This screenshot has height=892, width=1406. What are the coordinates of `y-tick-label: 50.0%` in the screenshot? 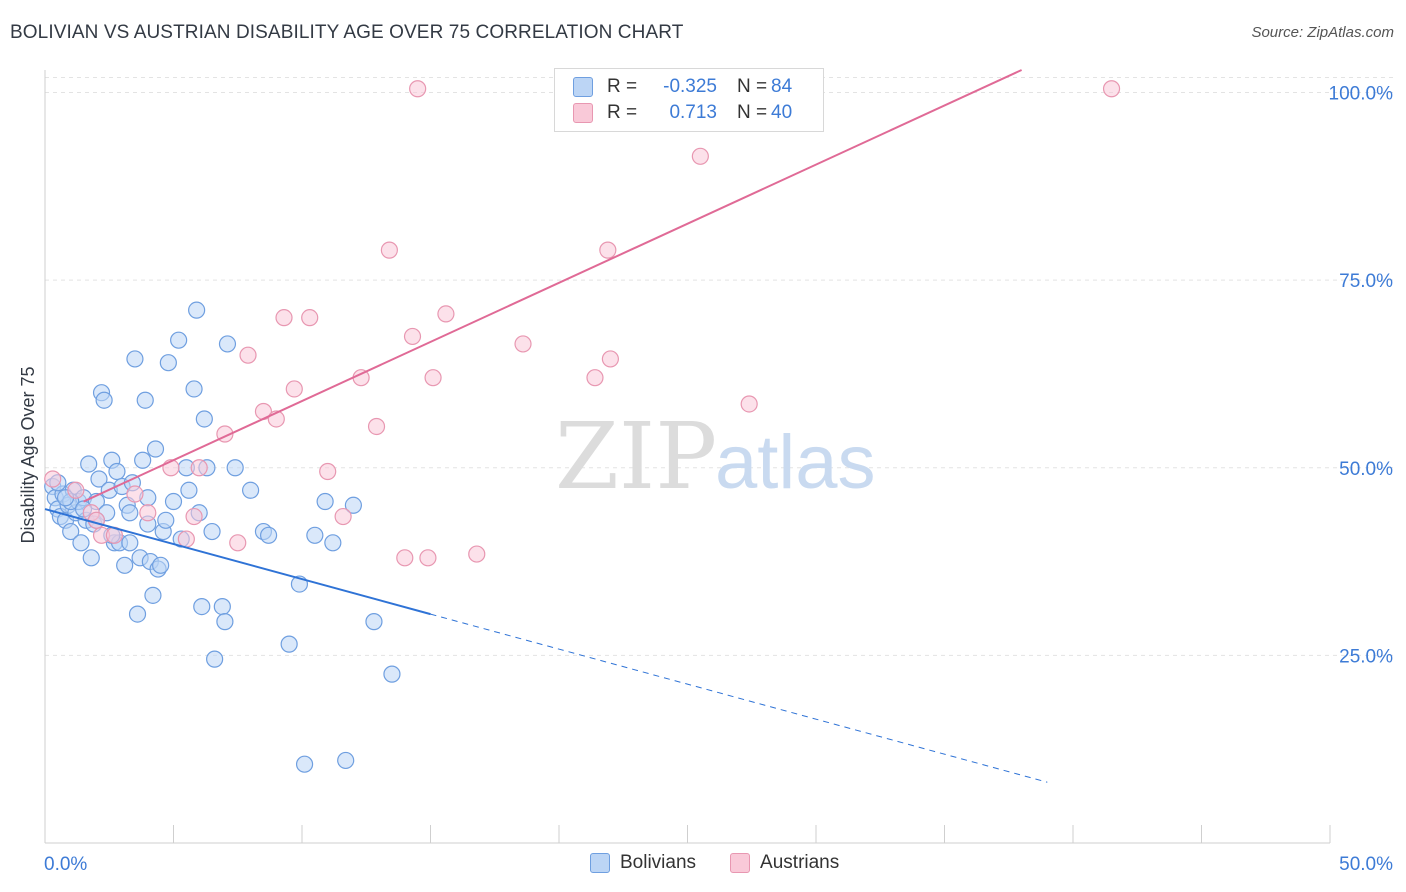 It's located at (1366, 469).